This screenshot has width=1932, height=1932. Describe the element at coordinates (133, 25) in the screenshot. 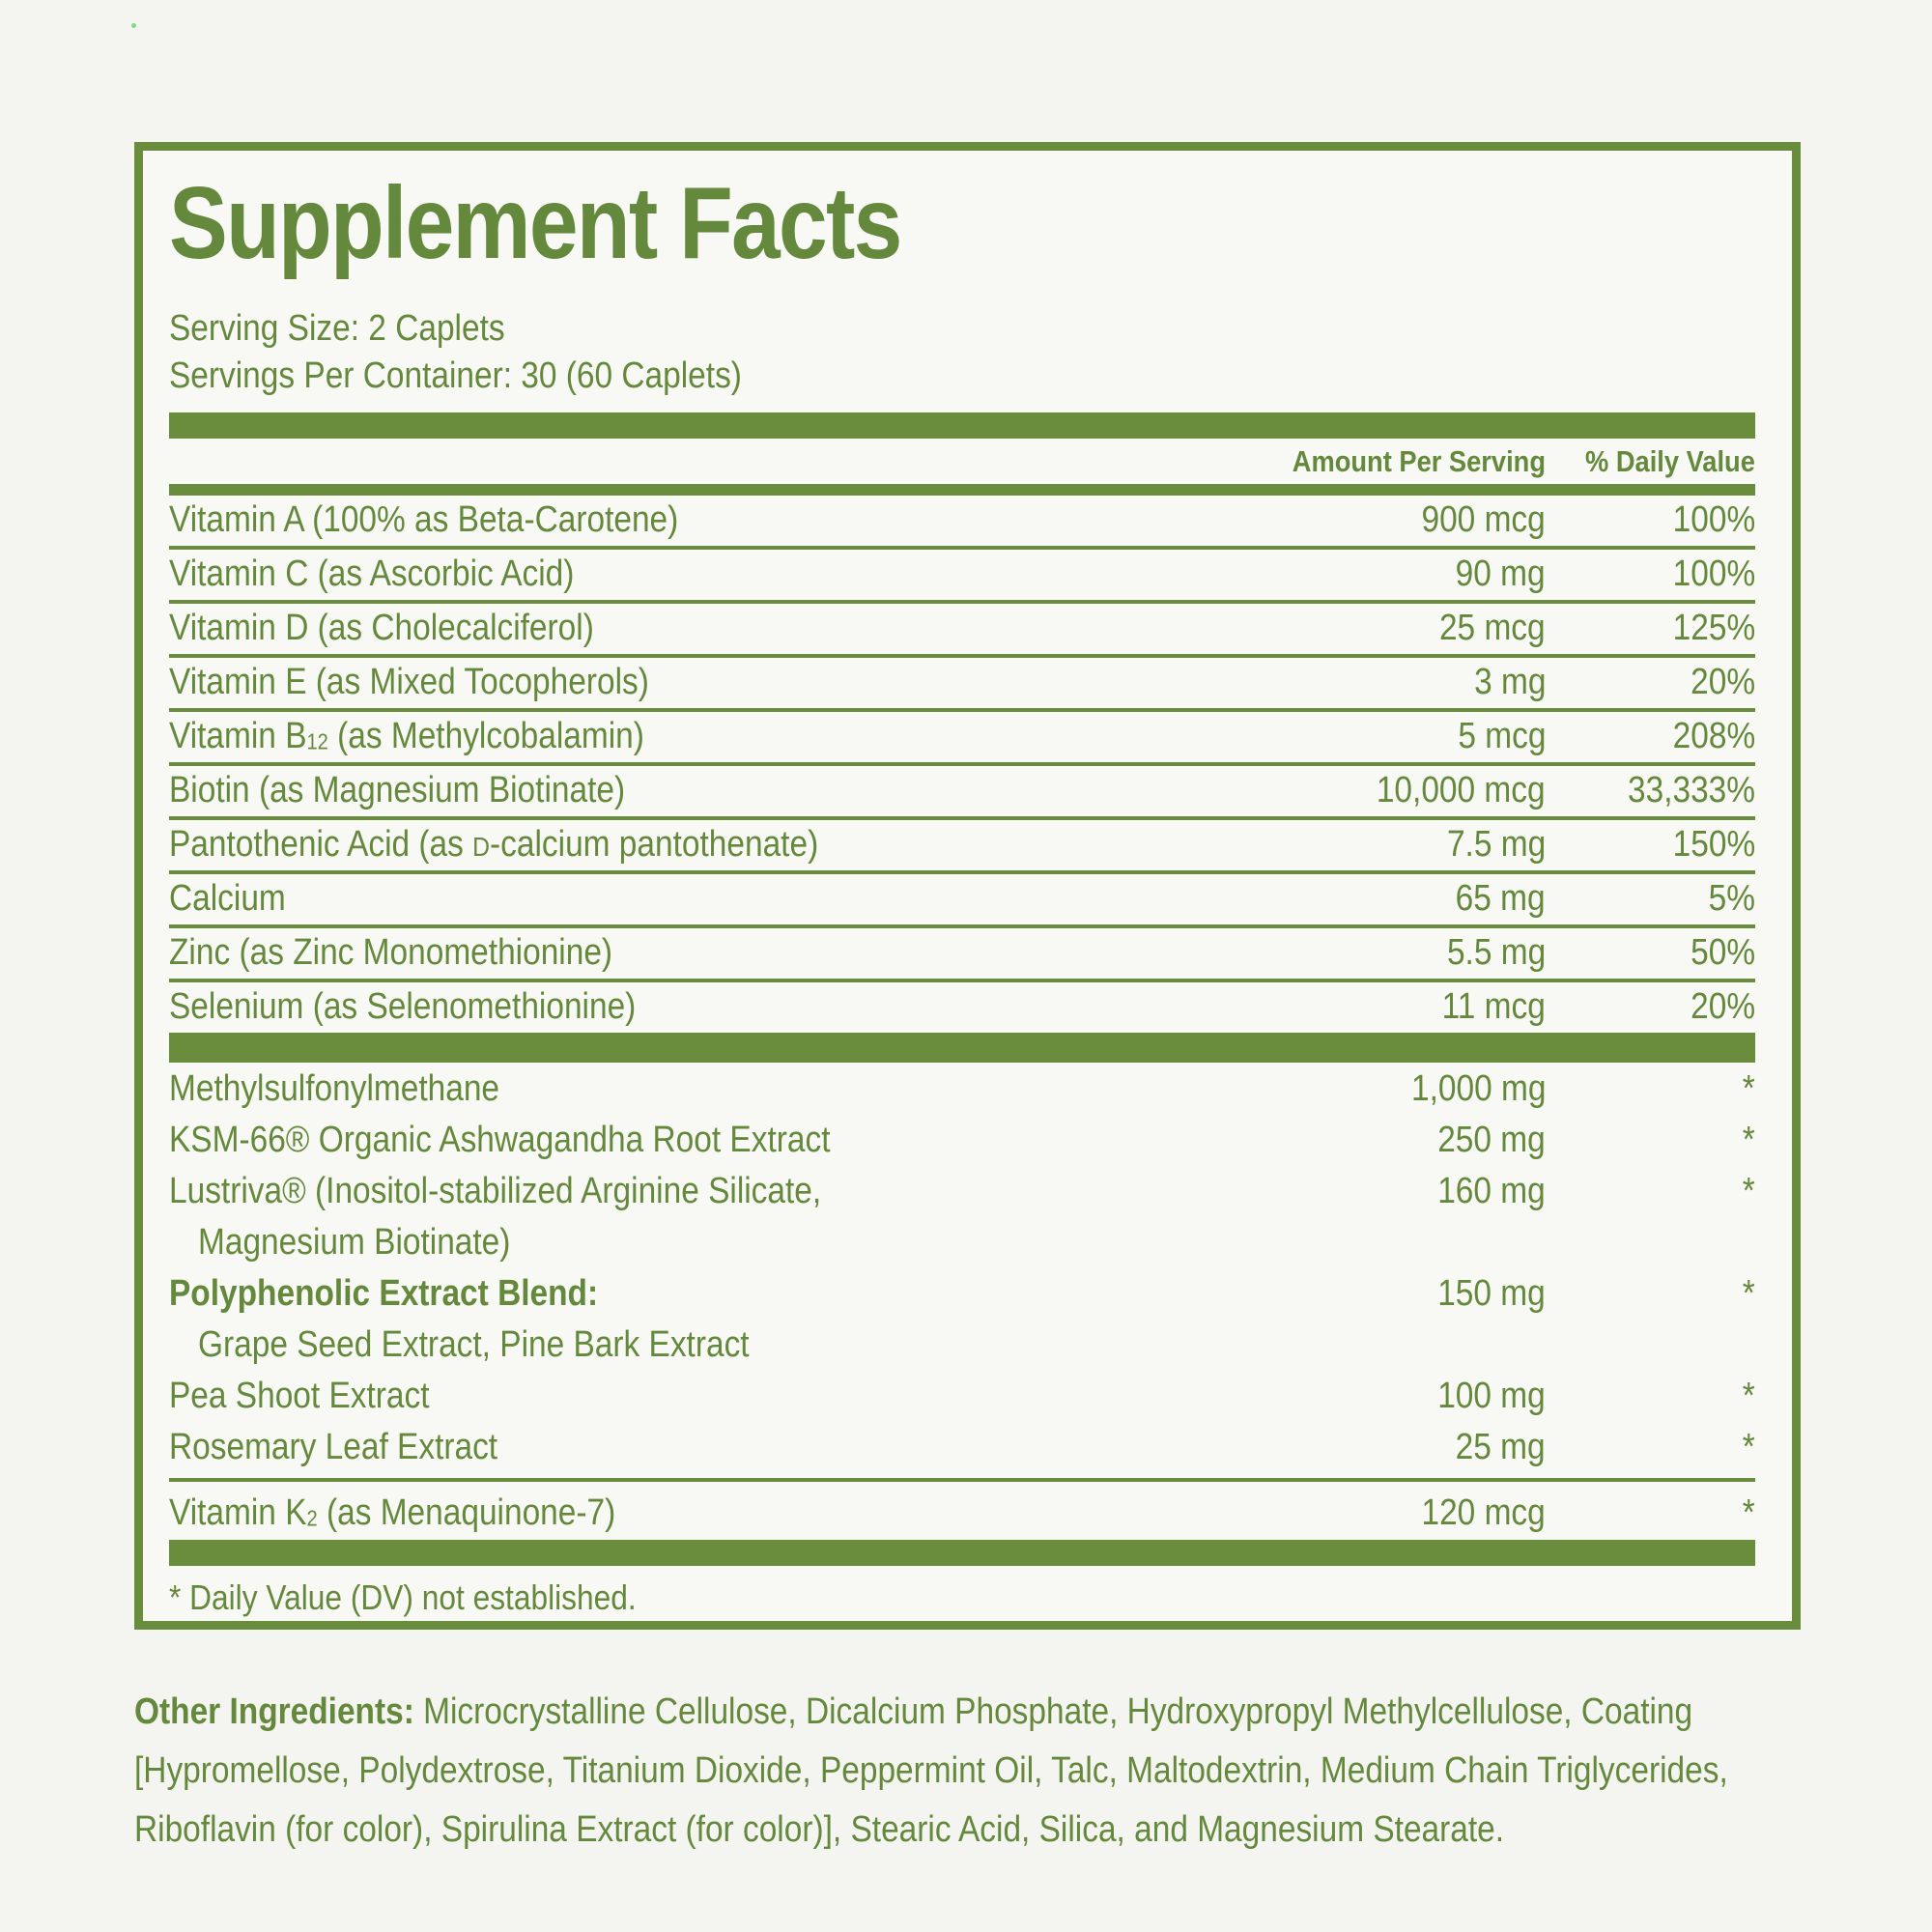

I see `dust-speck` at that location.